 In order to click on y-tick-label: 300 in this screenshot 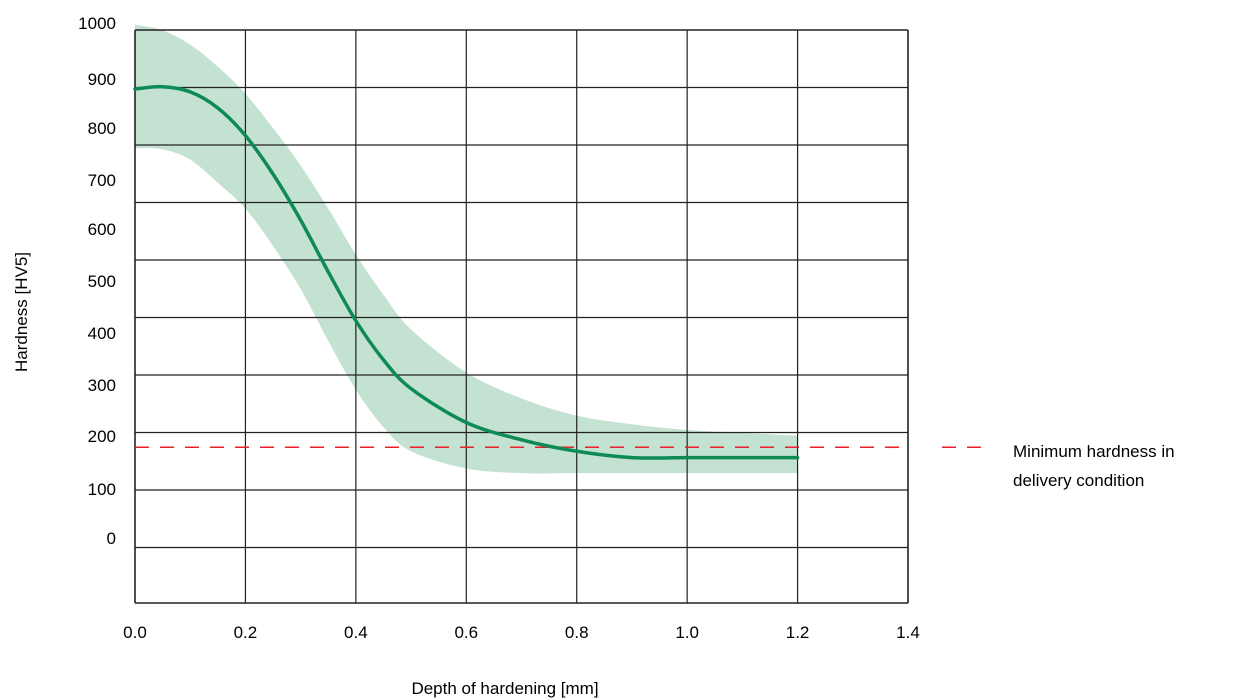, I will do `click(102, 385)`.